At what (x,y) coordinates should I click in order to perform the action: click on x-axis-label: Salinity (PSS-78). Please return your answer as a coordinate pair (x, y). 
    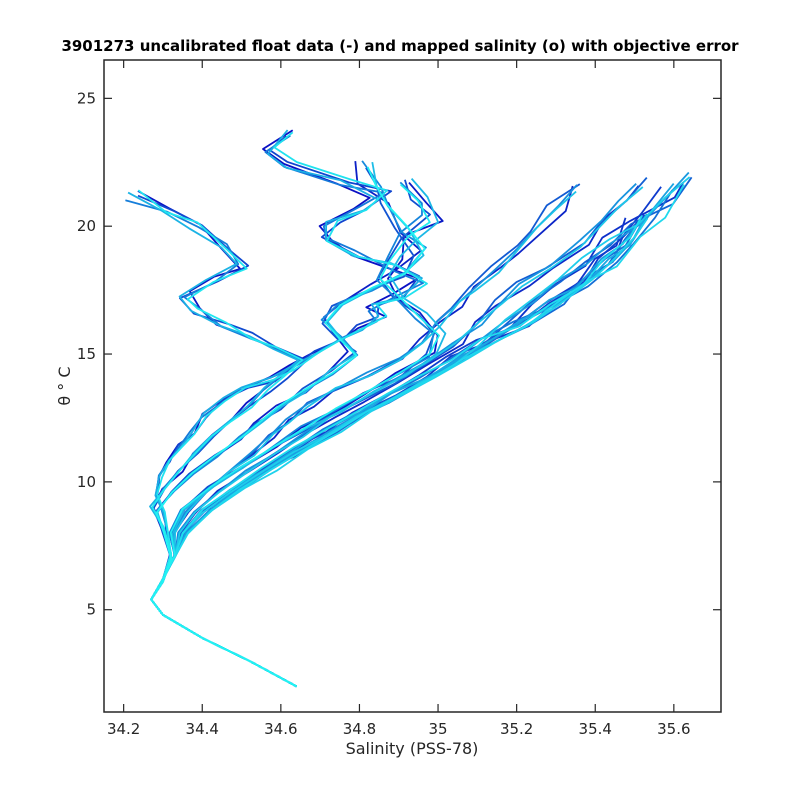
    Looking at the image, I should click on (412, 748).